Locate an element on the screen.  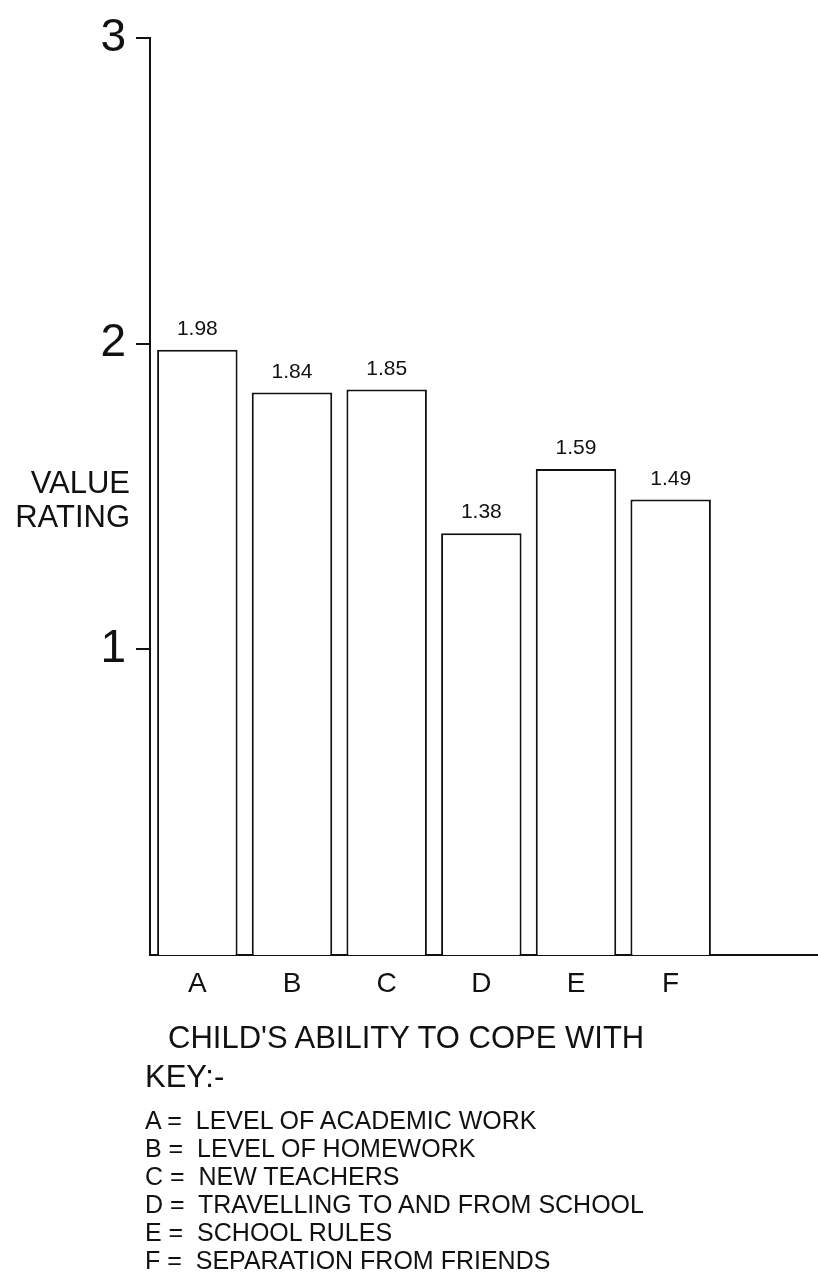
x-tick-label: B is located at coordinates (292, 982).